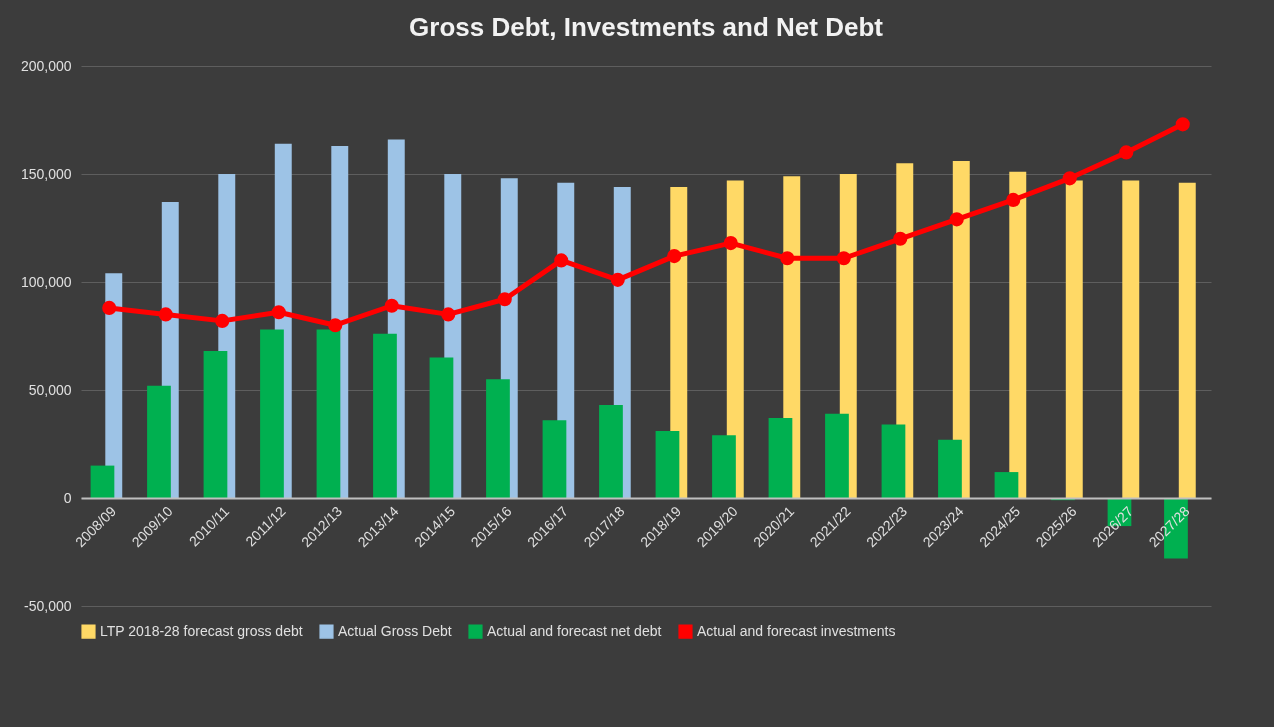 This screenshot has height=727, width=1274. What do you see at coordinates (395, 630) in the screenshot?
I see `legend-label: Actual Gross Debt` at bounding box center [395, 630].